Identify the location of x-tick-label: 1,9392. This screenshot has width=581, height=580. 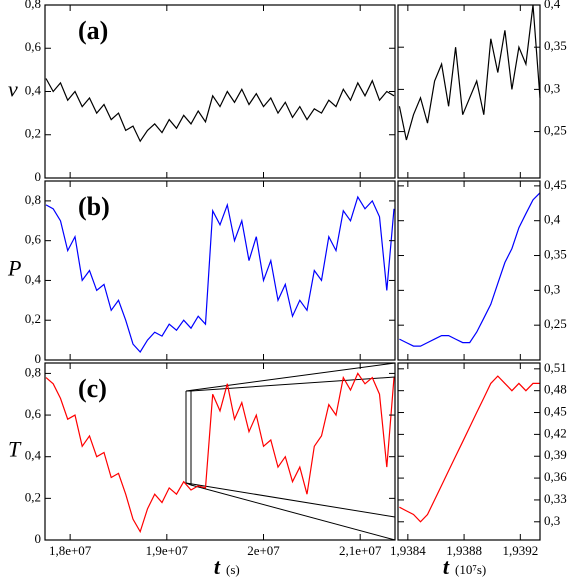
(520, 550).